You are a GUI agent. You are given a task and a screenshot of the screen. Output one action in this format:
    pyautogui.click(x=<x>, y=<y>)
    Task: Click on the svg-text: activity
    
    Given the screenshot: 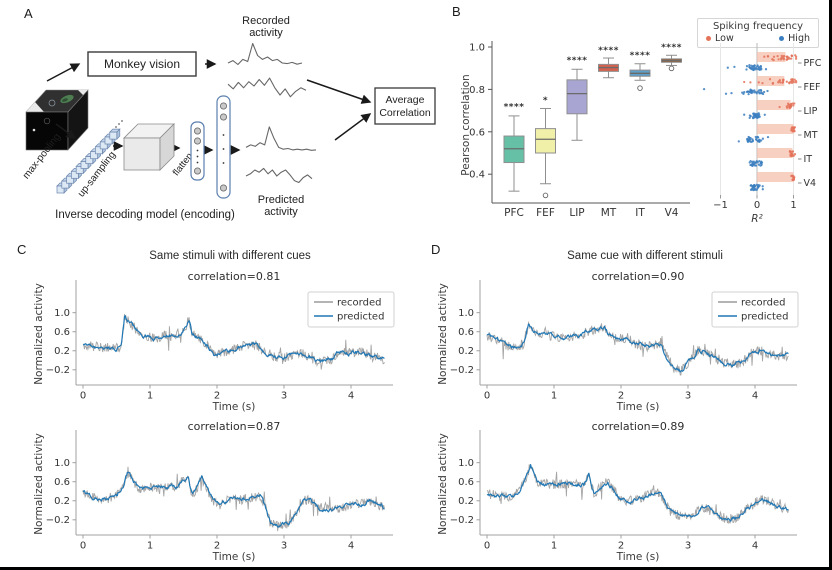 What is the action you would take?
    pyautogui.click(x=266, y=33)
    